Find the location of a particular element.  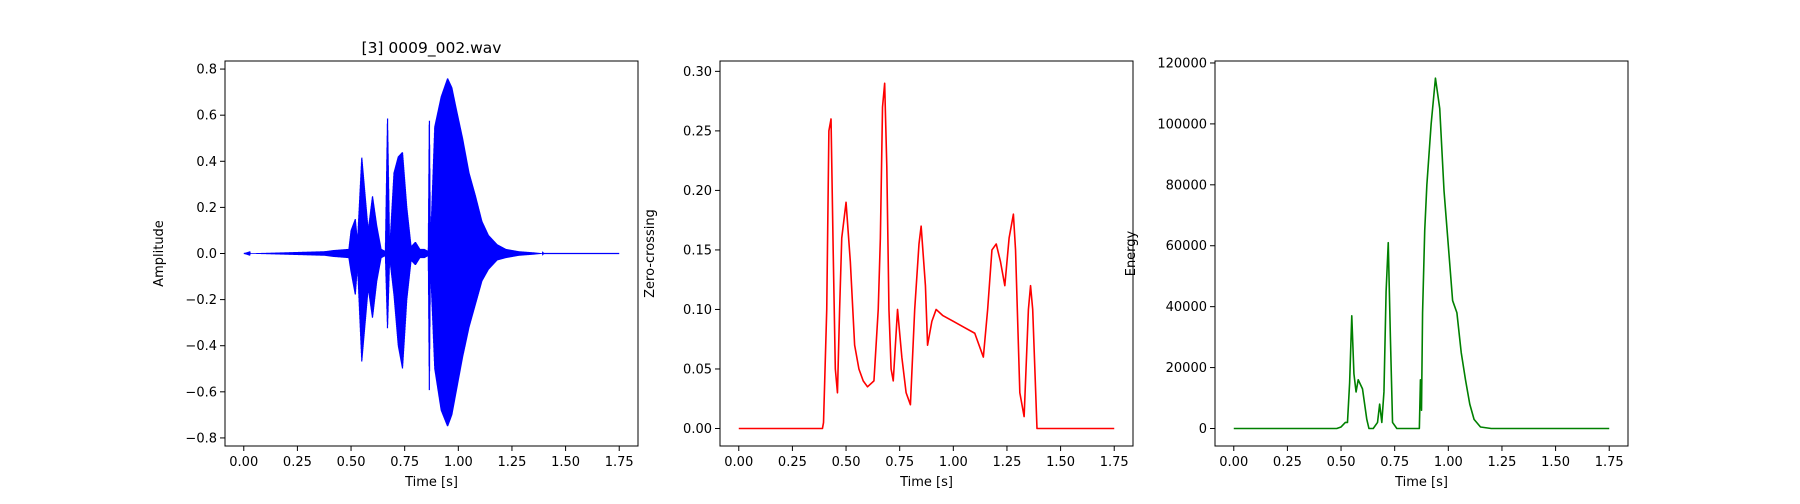

y-tick-label: 20000 is located at coordinates (1186, 368).